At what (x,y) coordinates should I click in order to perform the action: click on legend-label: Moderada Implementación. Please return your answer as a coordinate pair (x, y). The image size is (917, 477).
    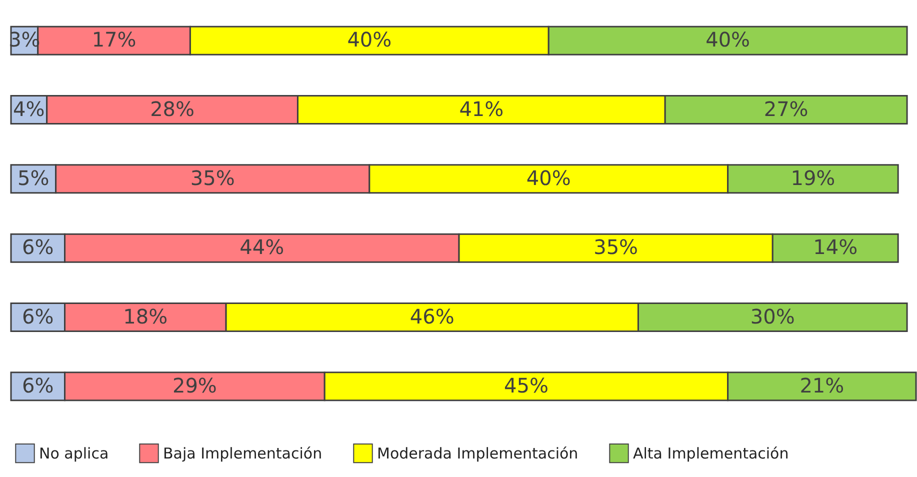
    Looking at the image, I should click on (477, 453).